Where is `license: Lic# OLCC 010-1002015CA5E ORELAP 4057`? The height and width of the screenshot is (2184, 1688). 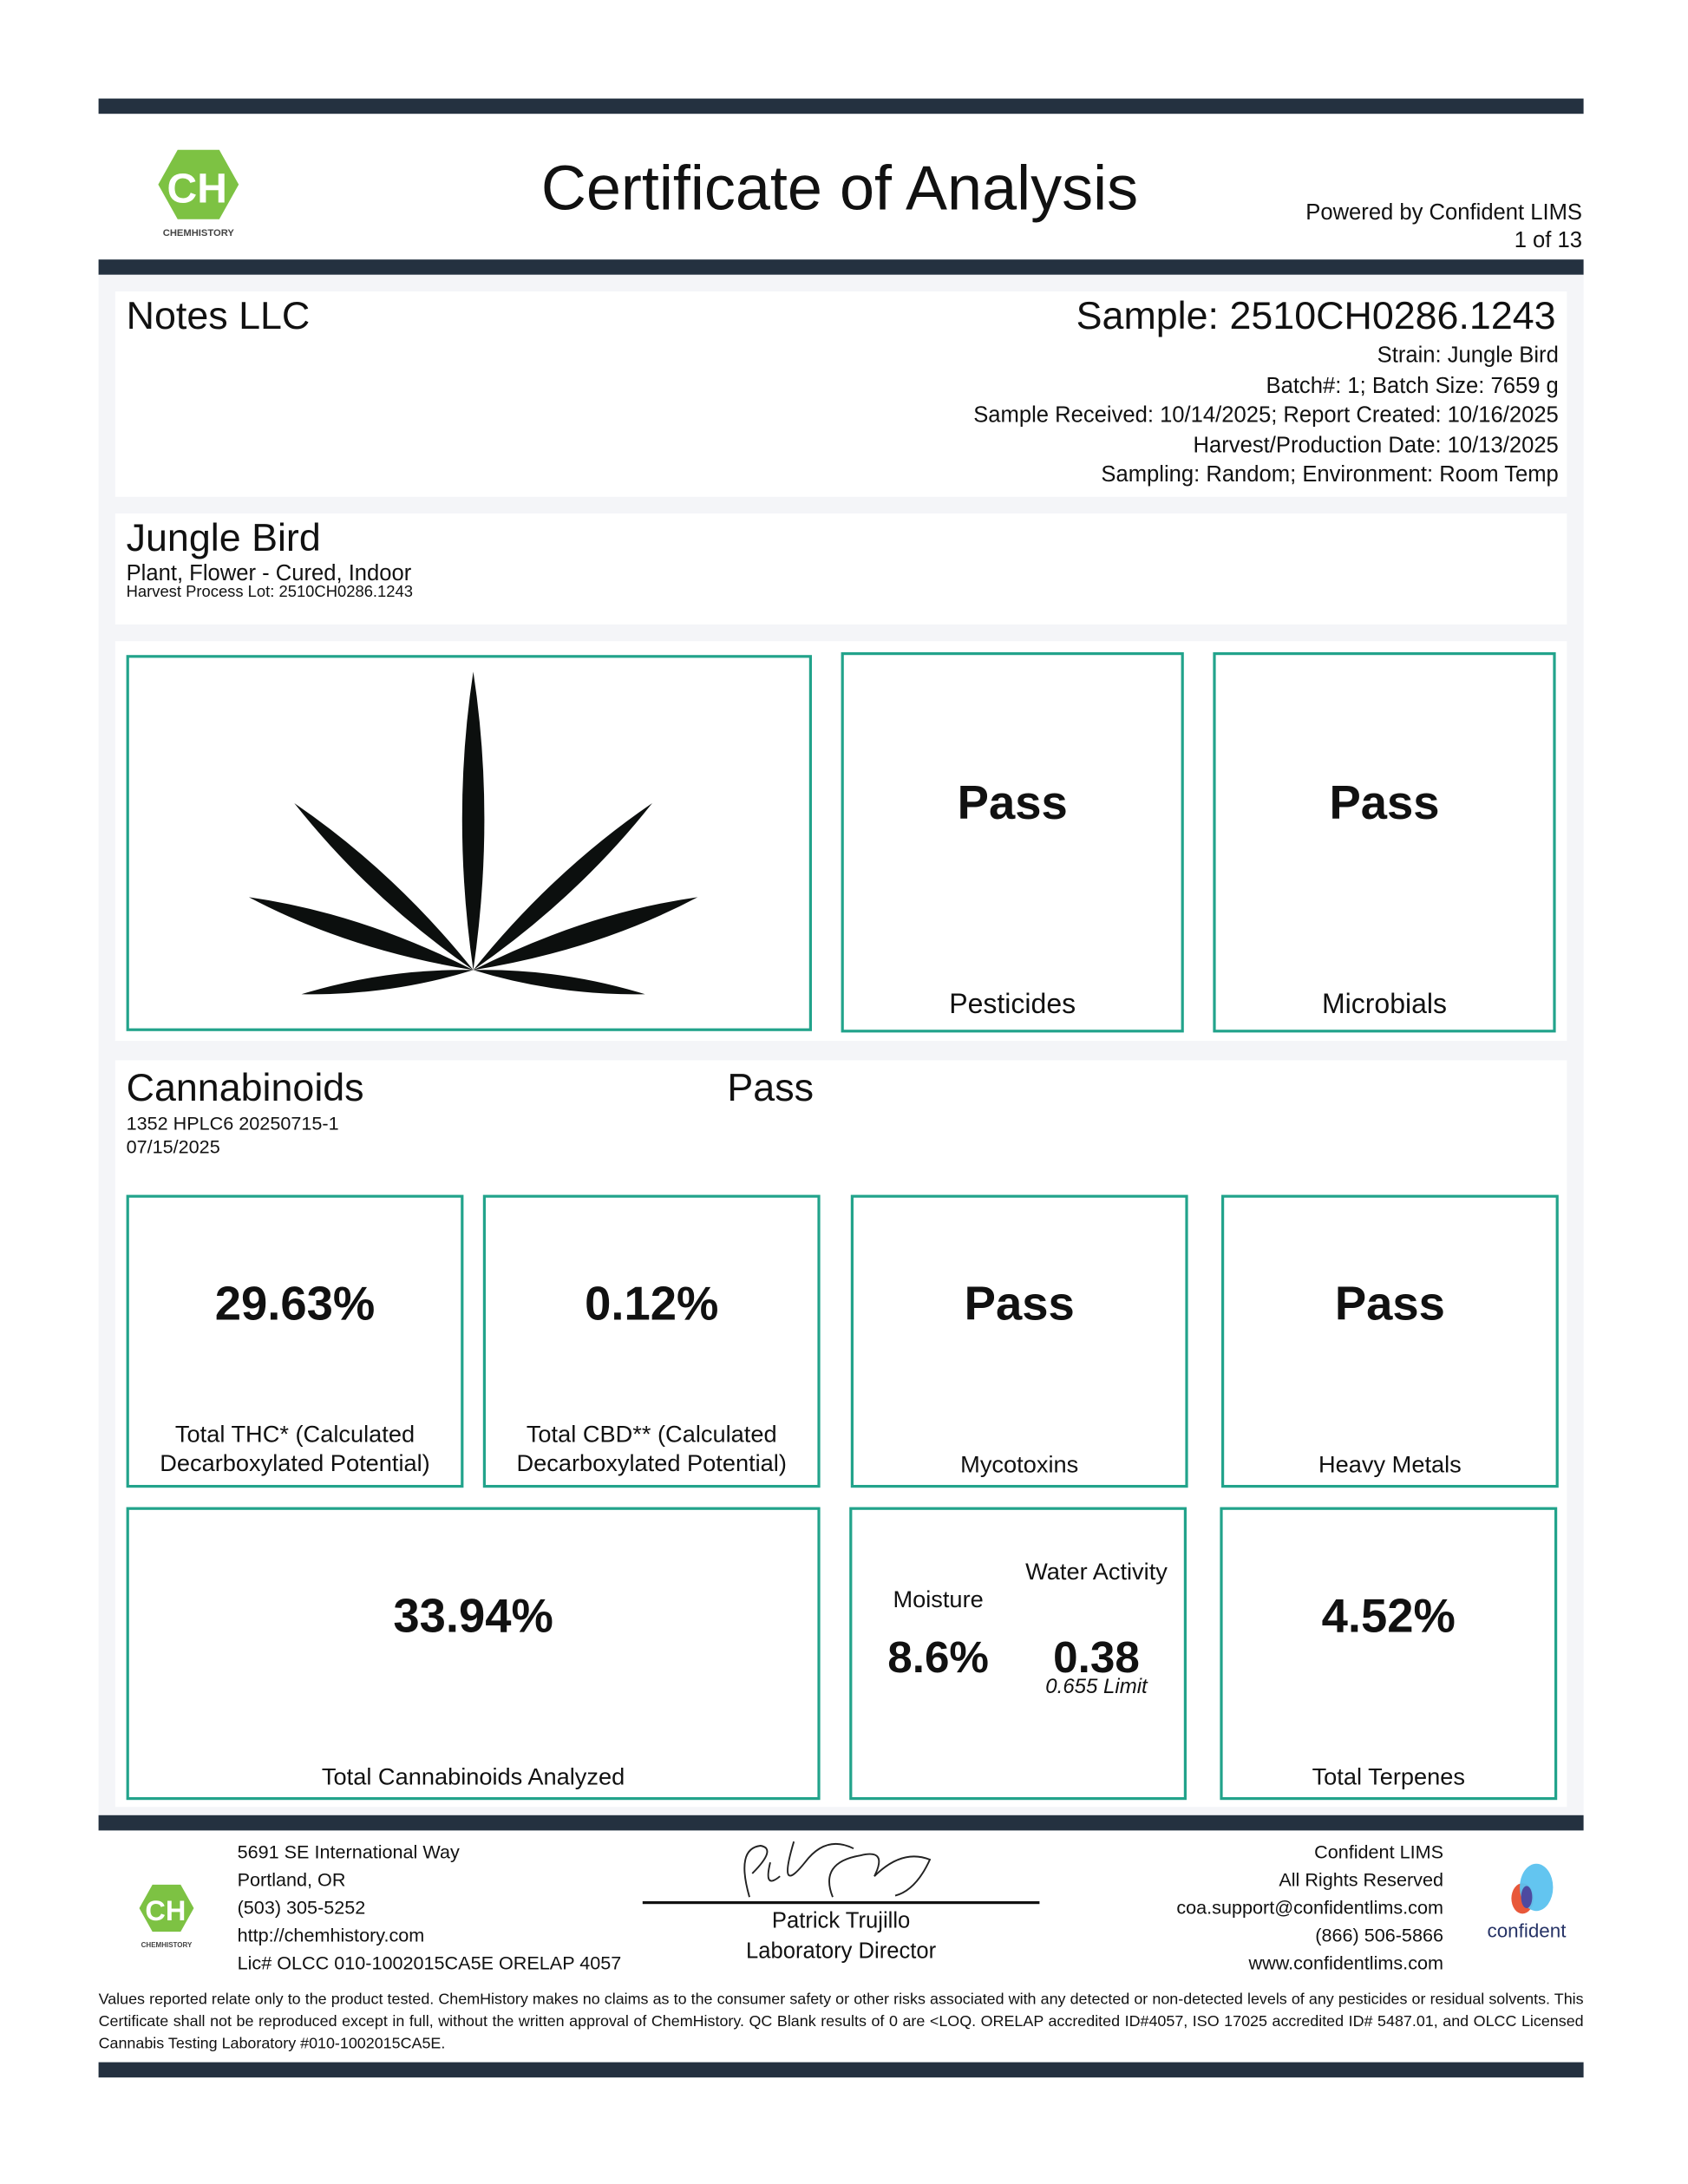 license: Lic# OLCC 010-1002015CA5E ORELAP 4057 is located at coordinates (429, 1963).